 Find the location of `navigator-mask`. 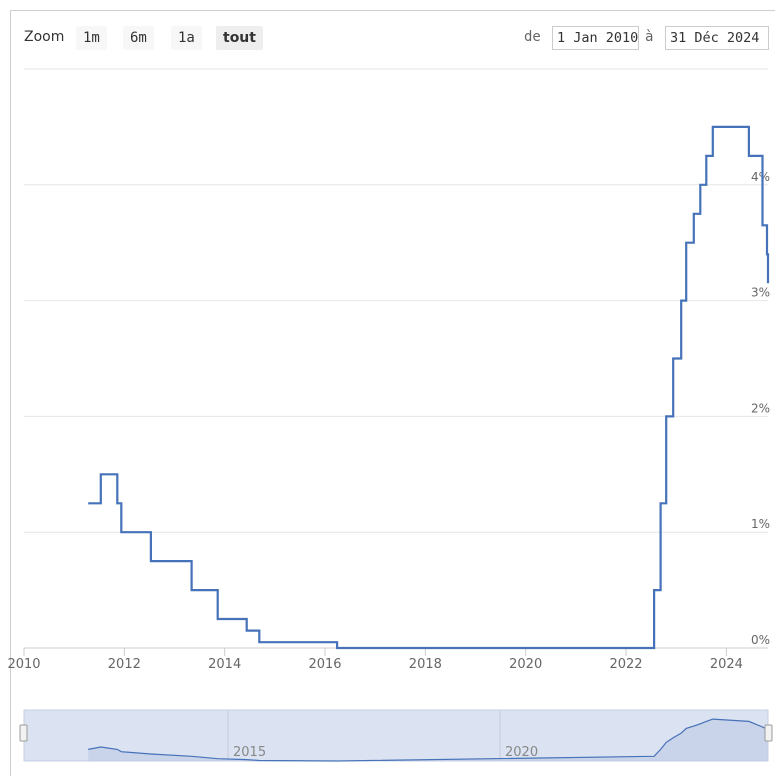

navigator-mask is located at coordinates (396, 735).